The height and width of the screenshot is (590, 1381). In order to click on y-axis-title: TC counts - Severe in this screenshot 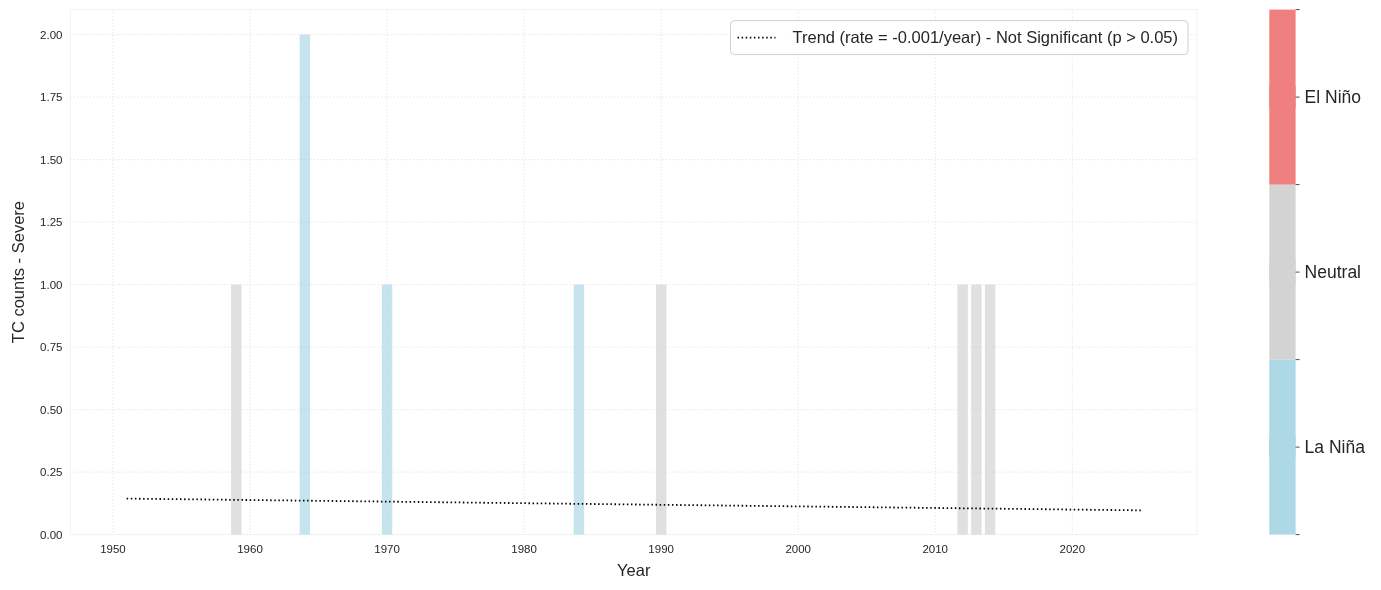, I will do `click(17, 272)`.